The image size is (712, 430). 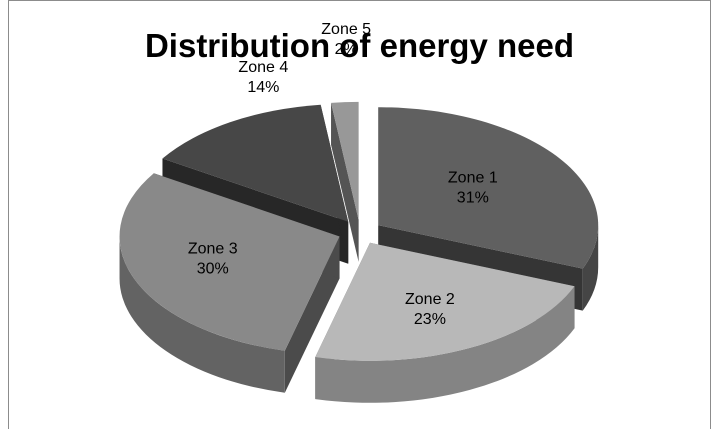 I want to click on slice-label-zone-4: Zone 4, so click(x=263, y=67).